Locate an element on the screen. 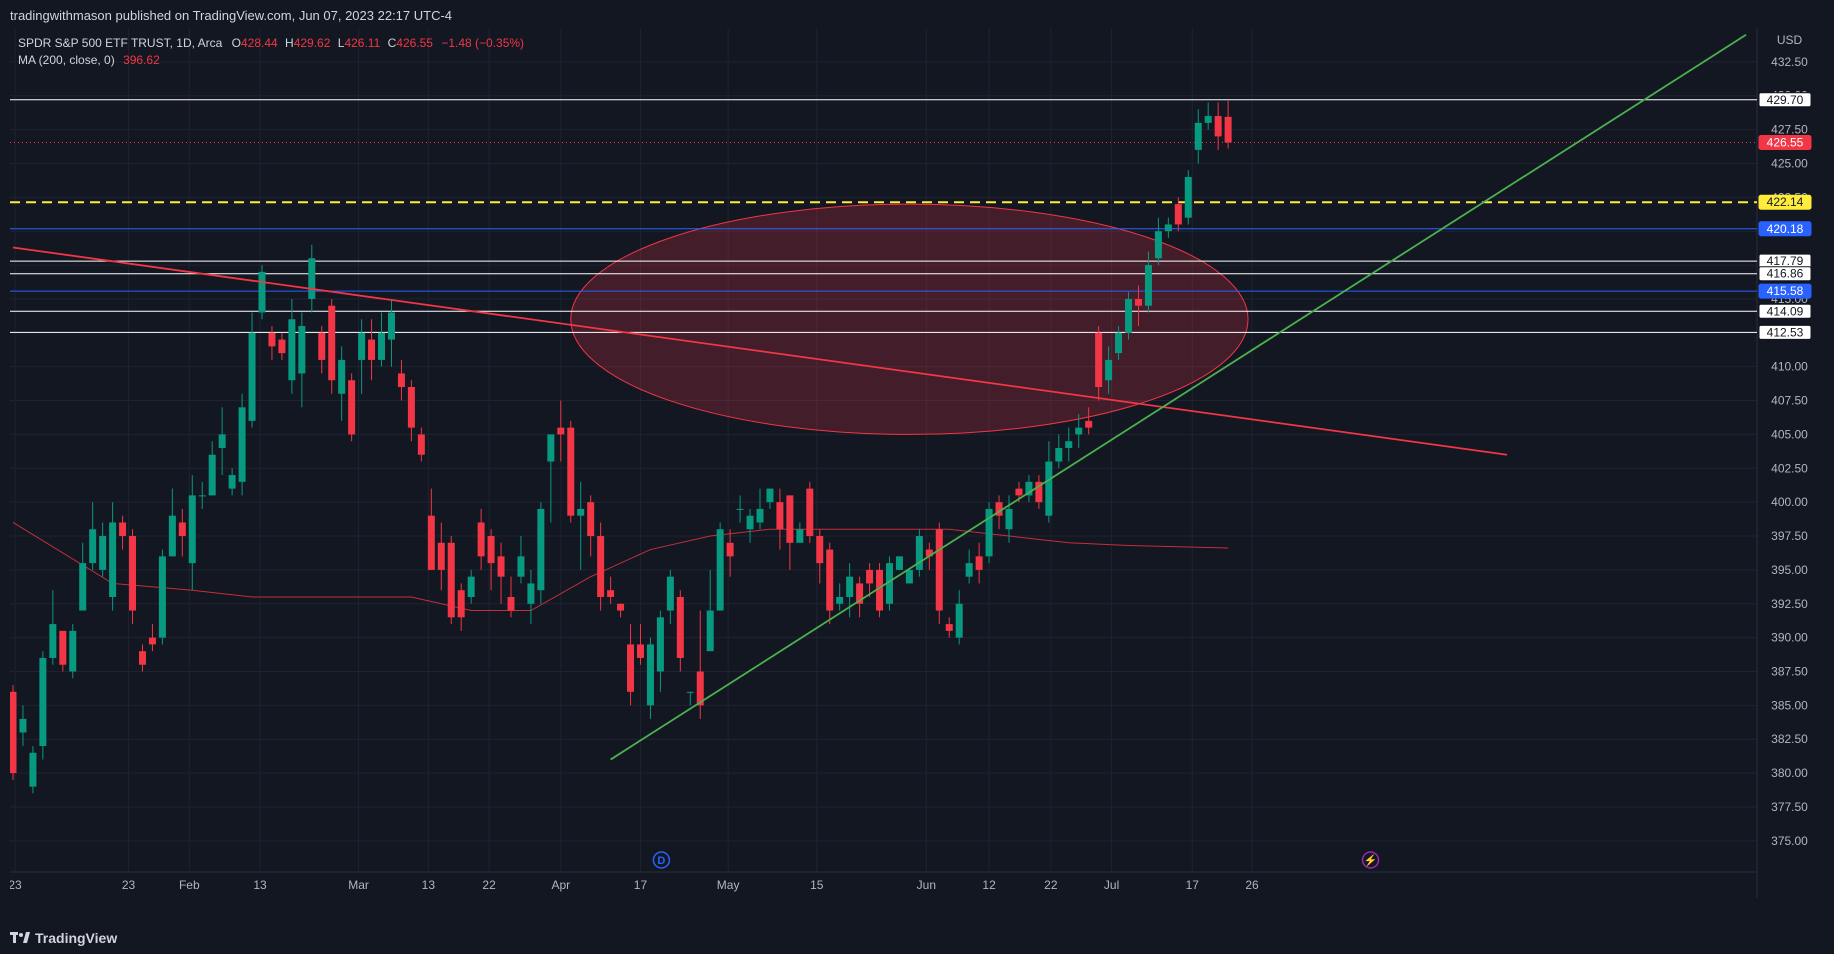 The image size is (1834, 954). ma-label: MA (200, close, 0) is located at coordinates (66, 60).